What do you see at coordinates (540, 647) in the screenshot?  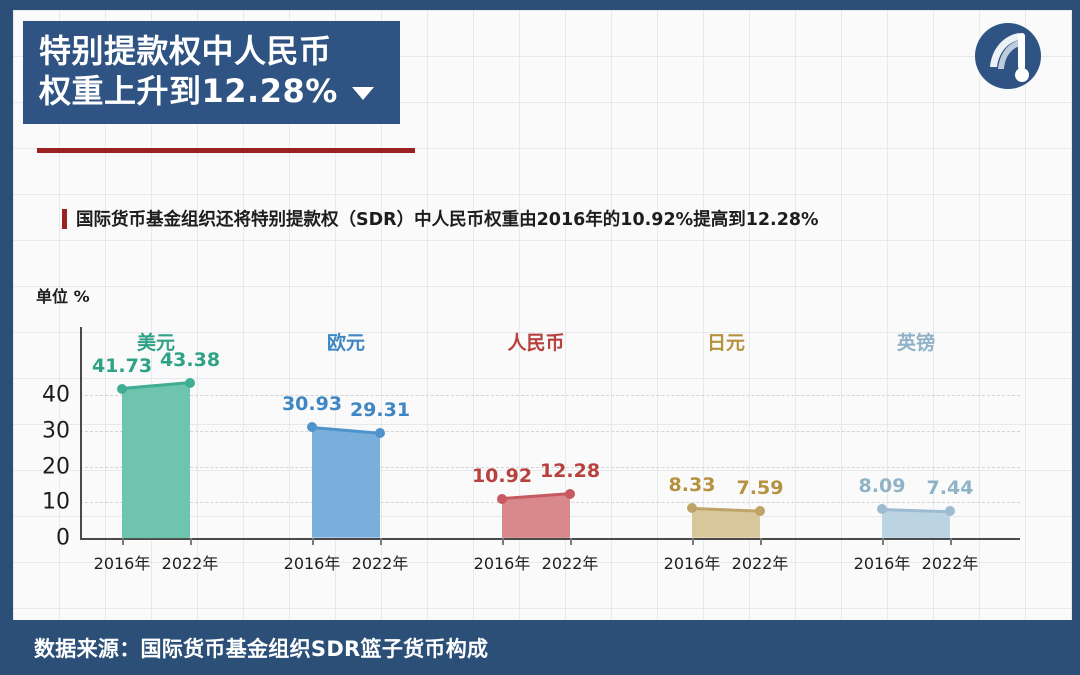 I see `source-footer: 数据来源：国际货币基金组织SDR篮子货币构成` at bounding box center [540, 647].